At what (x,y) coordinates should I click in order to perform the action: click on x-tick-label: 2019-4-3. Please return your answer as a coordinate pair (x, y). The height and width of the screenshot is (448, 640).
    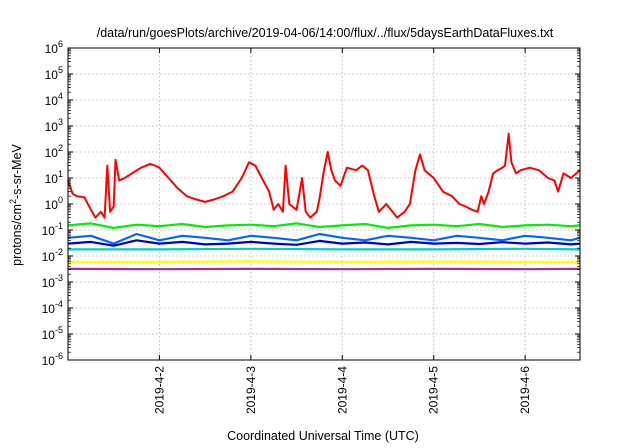
    Looking at the image, I should click on (251, 390).